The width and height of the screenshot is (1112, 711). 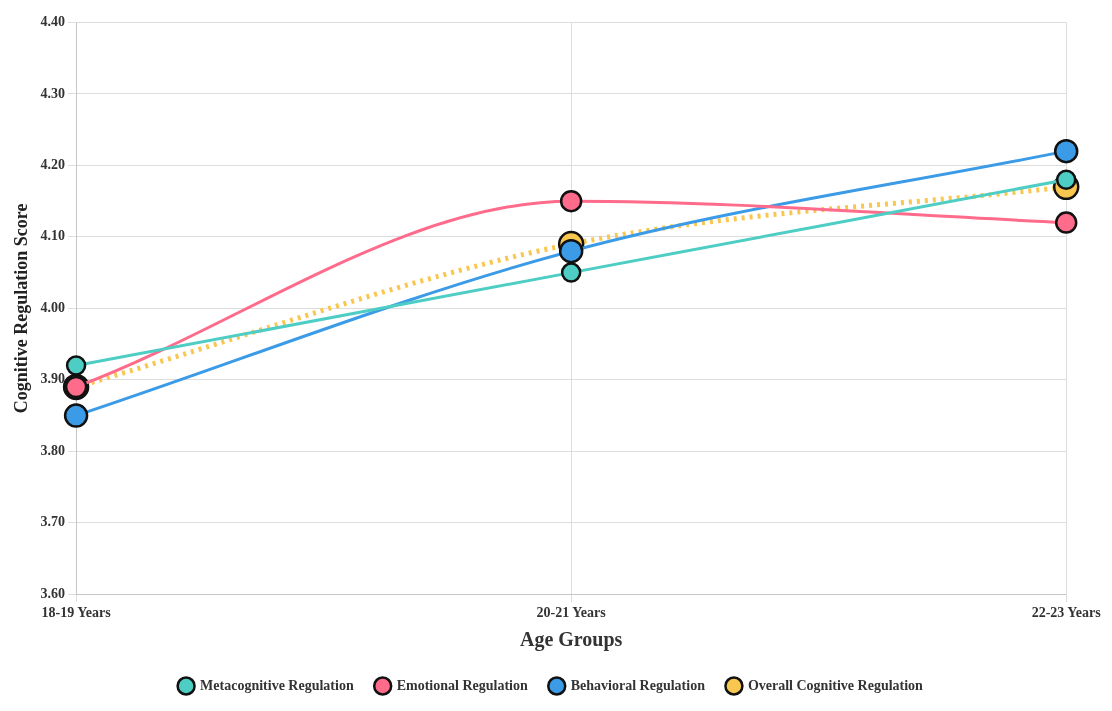 What do you see at coordinates (571, 613) in the screenshot?
I see `x-tick-label: 20-21 Years` at bounding box center [571, 613].